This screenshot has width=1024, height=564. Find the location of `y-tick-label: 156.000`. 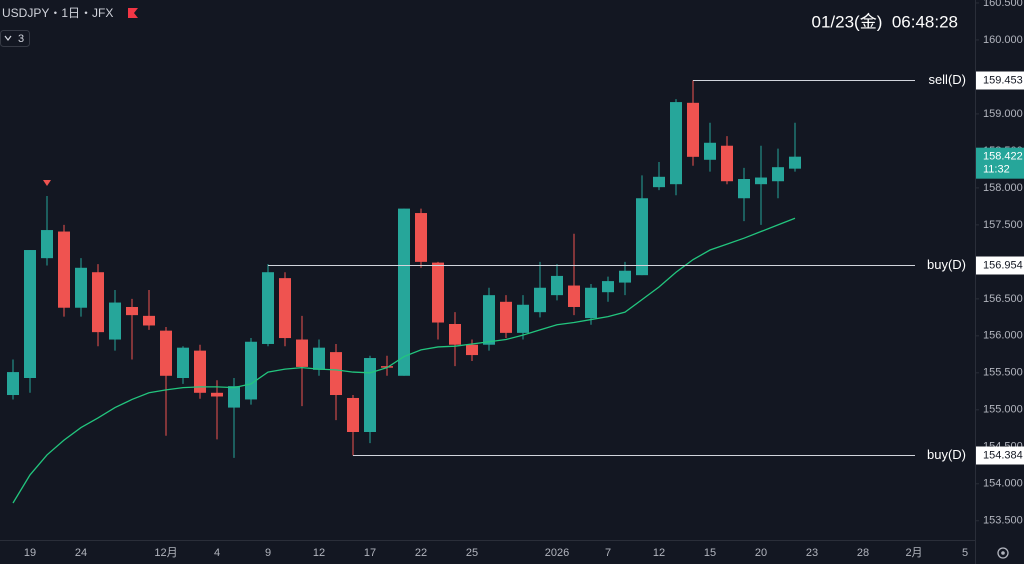

y-tick-label: 156.000 is located at coordinates (1003, 336).